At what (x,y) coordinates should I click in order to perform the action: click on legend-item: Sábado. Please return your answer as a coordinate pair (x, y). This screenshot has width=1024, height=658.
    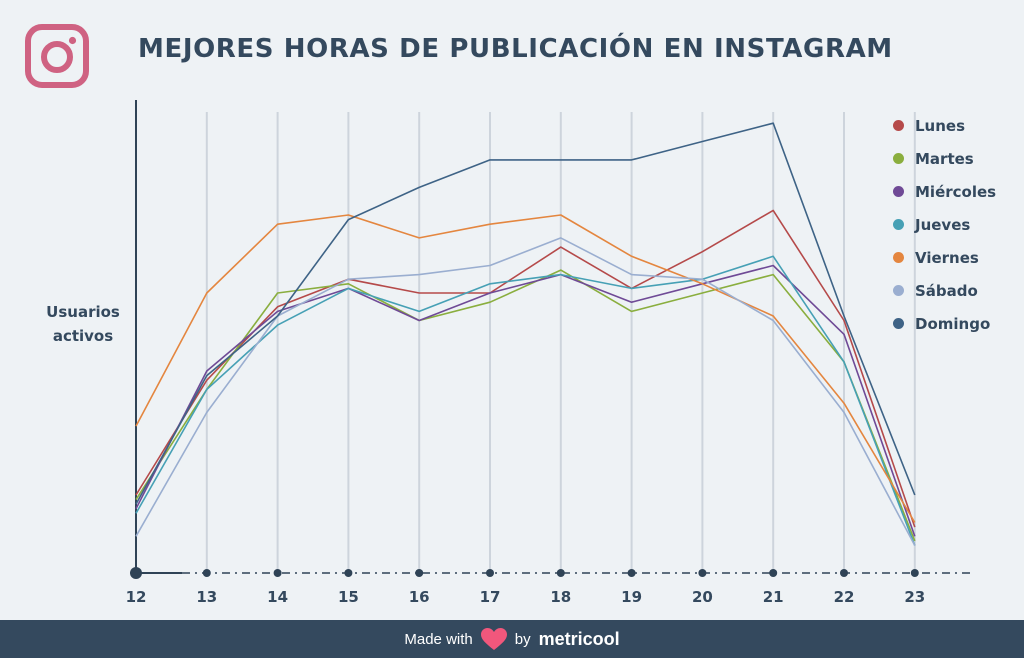
    Looking at the image, I should click on (944, 290).